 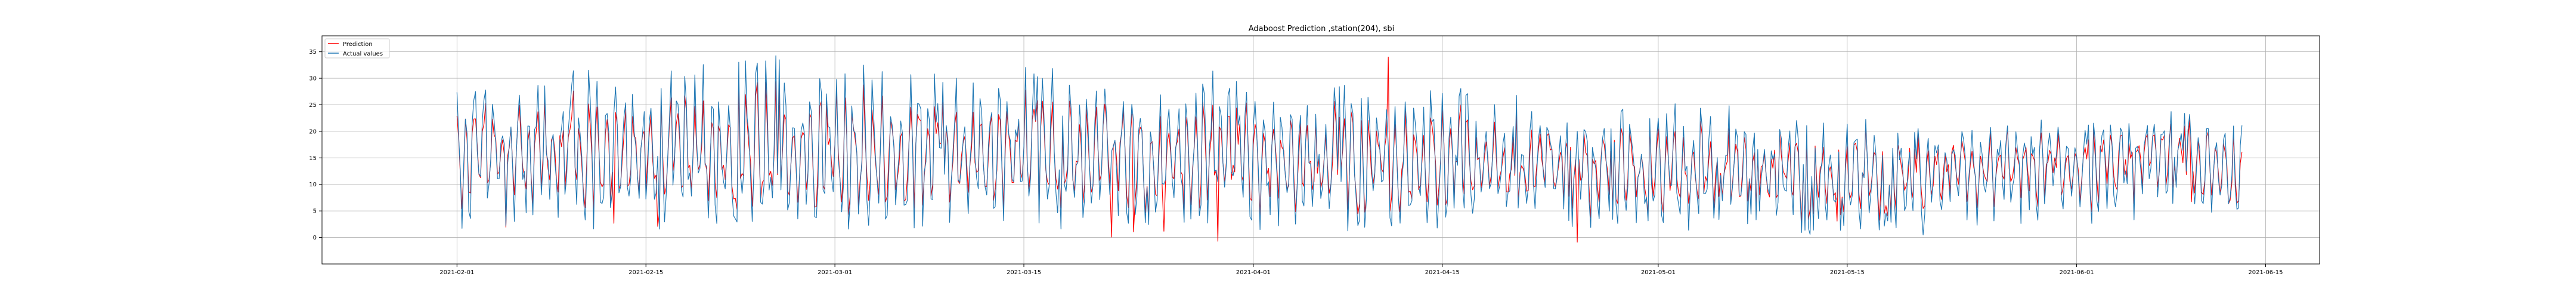 What do you see at coordinates (2077, 272) in the screenshot?
I see `x-tick-label: 2021-06-01` at bounding box center [2077, 272].